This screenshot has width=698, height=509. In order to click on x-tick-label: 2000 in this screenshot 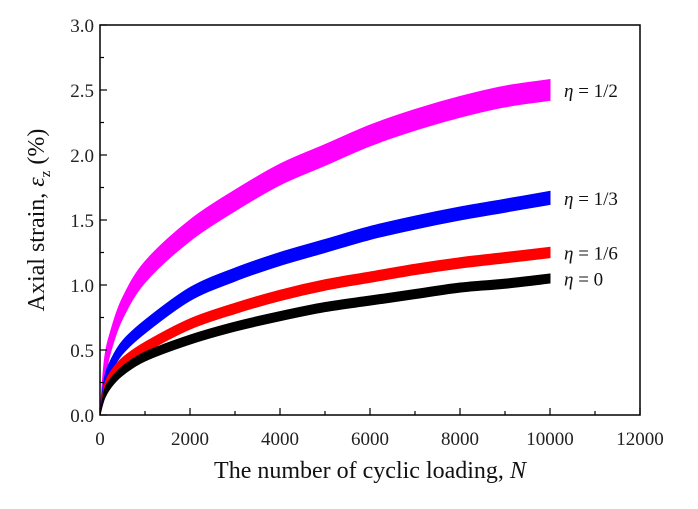, I will do `click(190, 439)`.